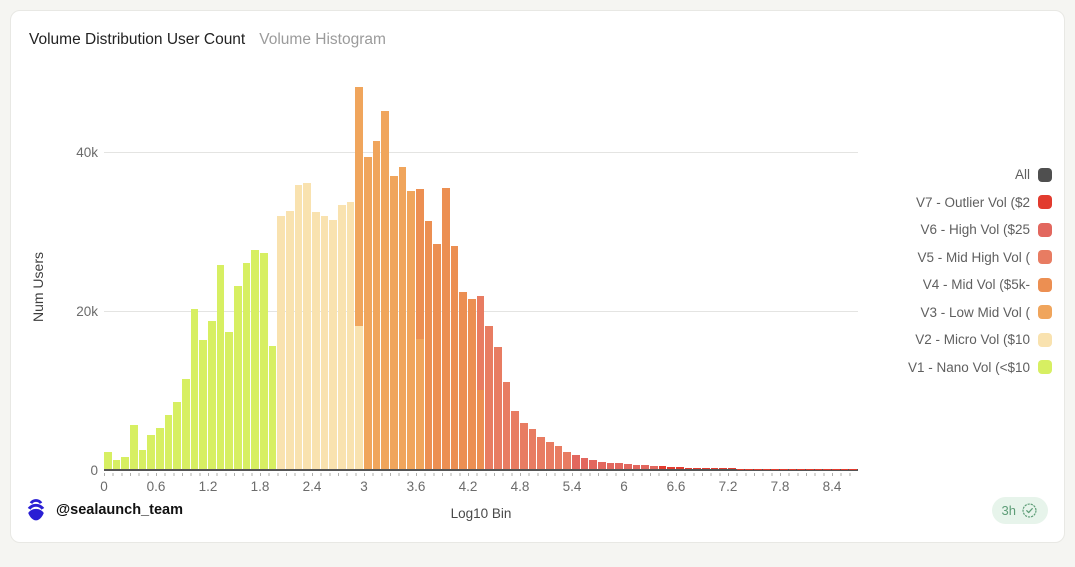 The height and width of the screenshot is (567, 1075). Describe the element at coordinates (780, 486) in the screenshot. I see `x-tick-7.8: 7.8` at that location.